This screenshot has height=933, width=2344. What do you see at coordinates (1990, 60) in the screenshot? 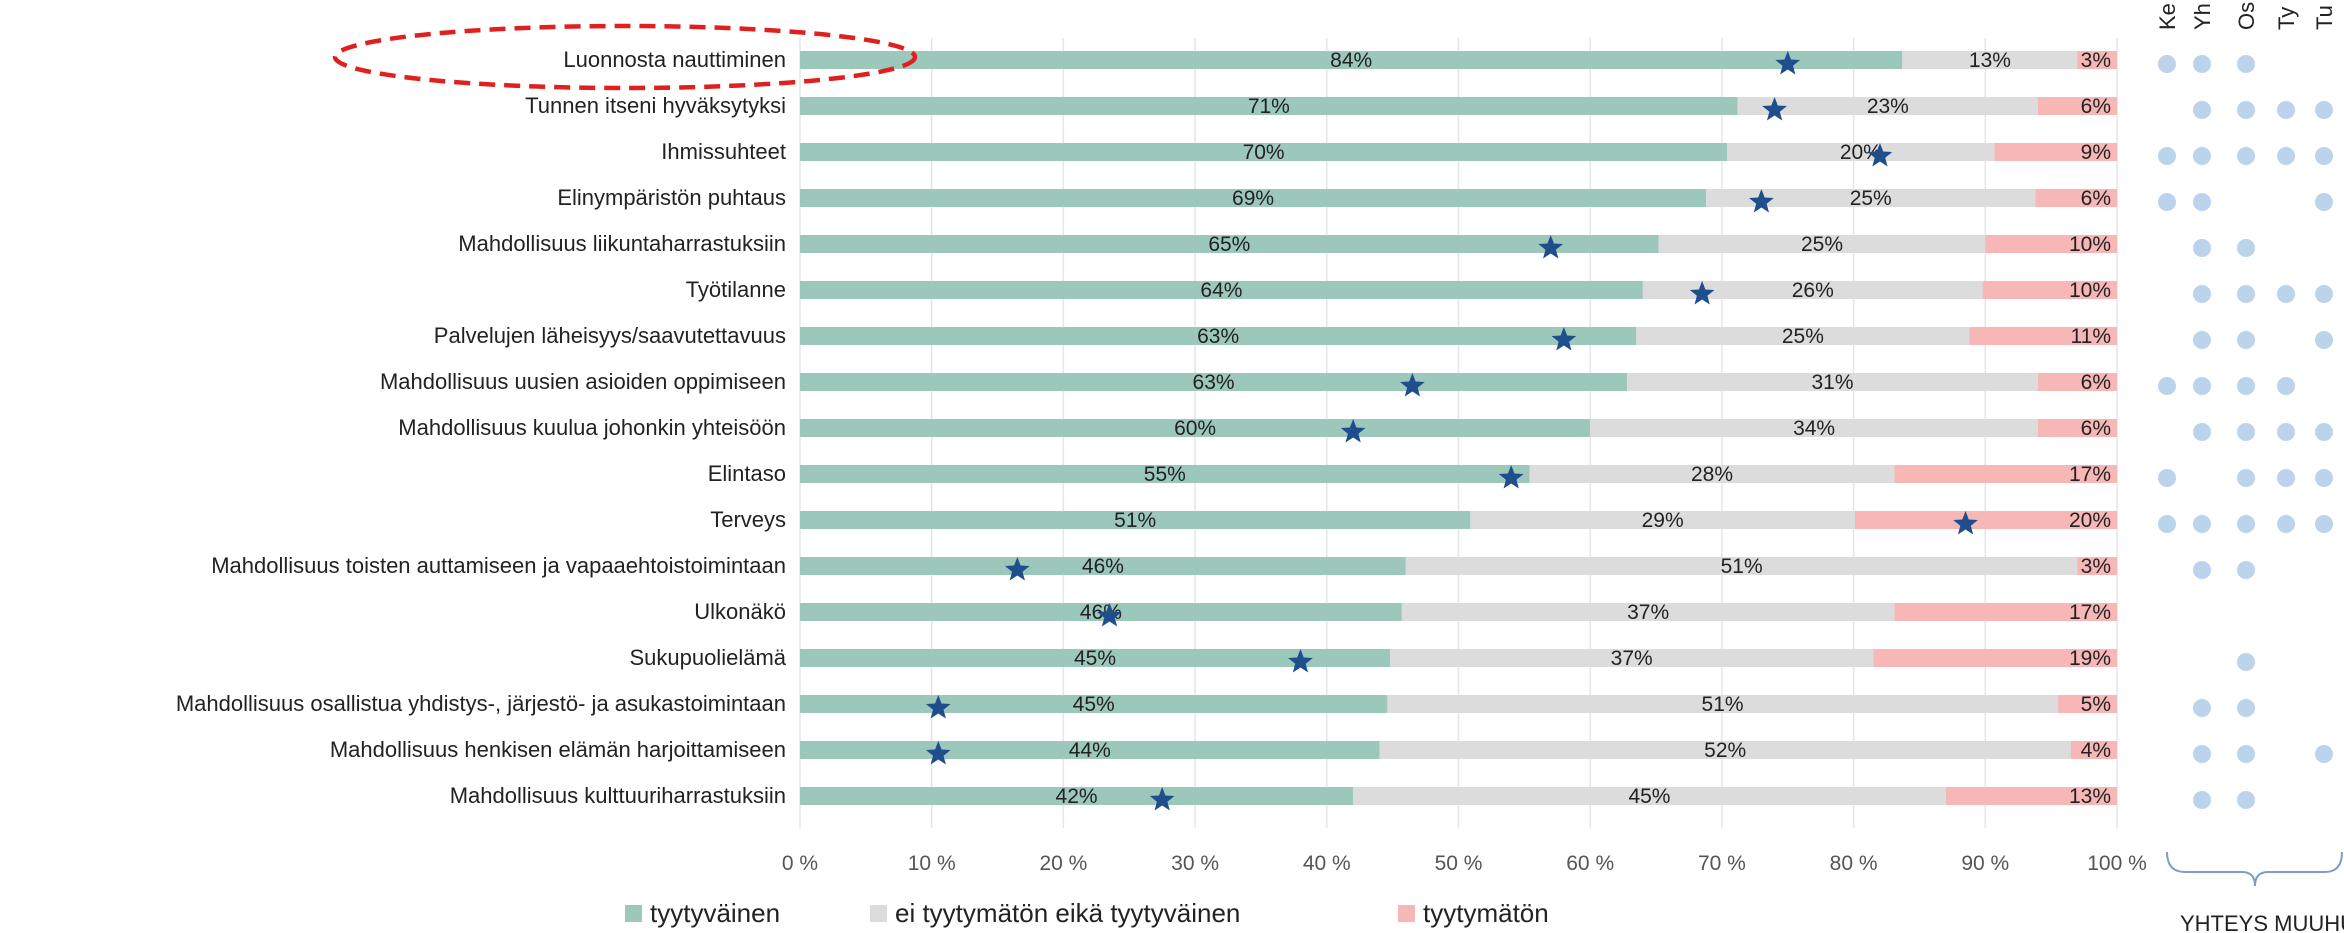
I see `bar-value-label: 13%` at bounding box center [1990, 60].